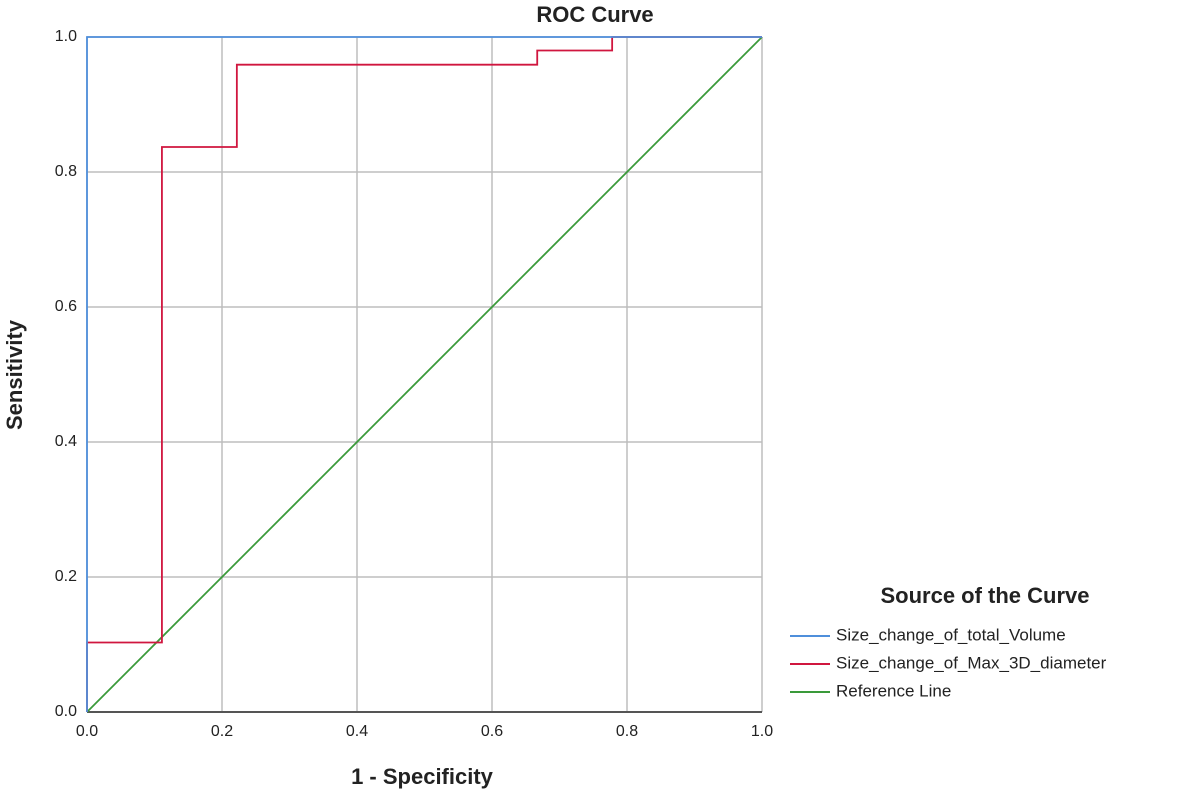 The image size is (1181, 800). I want to click on y-tick-label: 0.4, so click(66, 441).